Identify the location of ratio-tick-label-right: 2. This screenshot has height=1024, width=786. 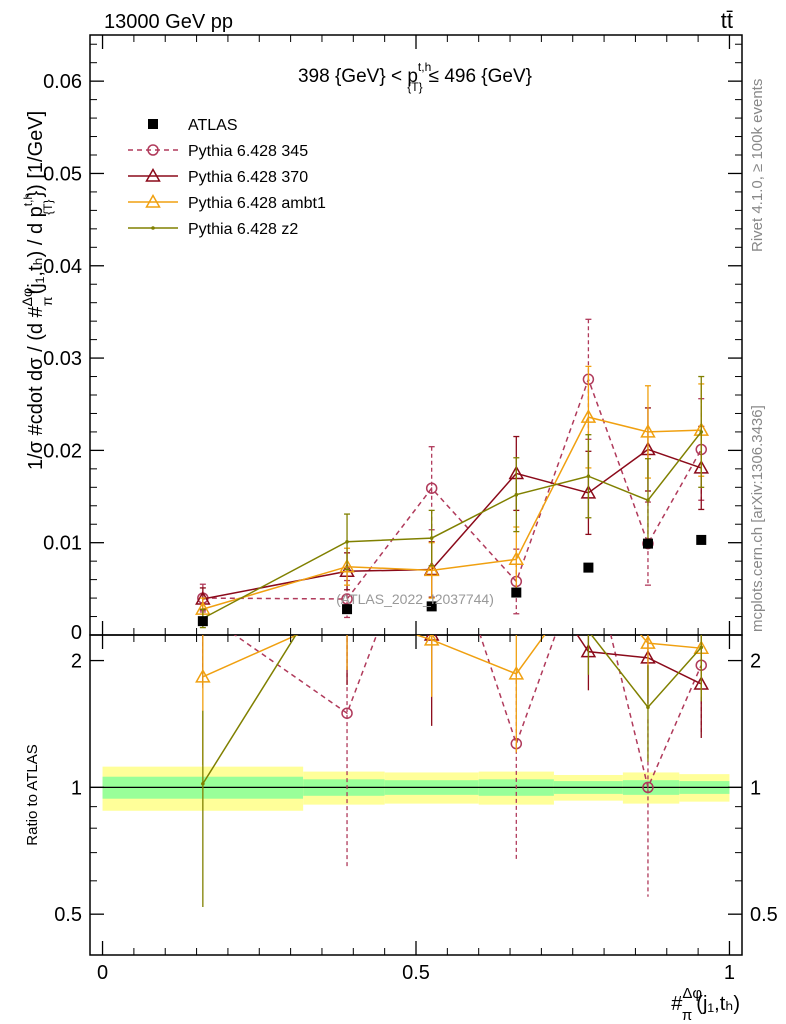
(755, 662).